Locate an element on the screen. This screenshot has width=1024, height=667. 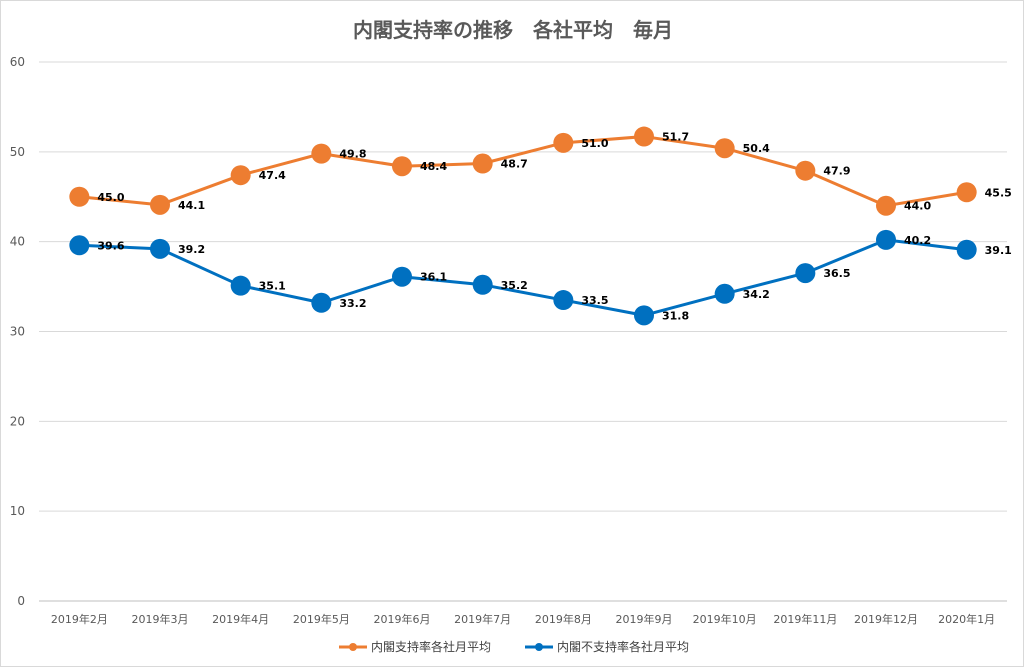
data-label: 31.8 is located at coordinates (675, 315).